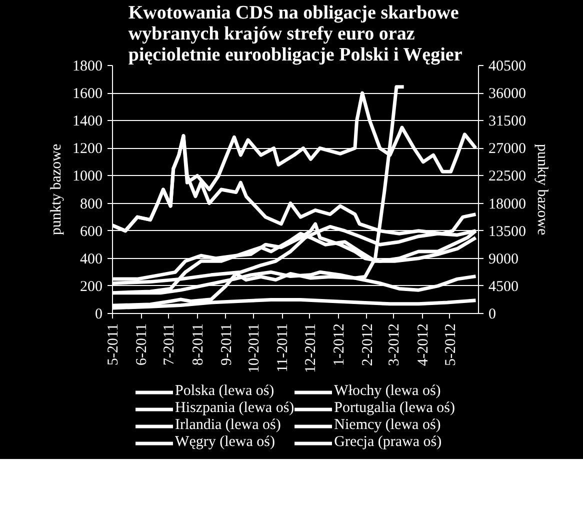 Image resolution: width=583 pixels, height=511 pixels. What do you see at coordinates (142, 344) in the screenshot?
I see `x-tick-label: 6-2011` at bounding box center [142, 344].